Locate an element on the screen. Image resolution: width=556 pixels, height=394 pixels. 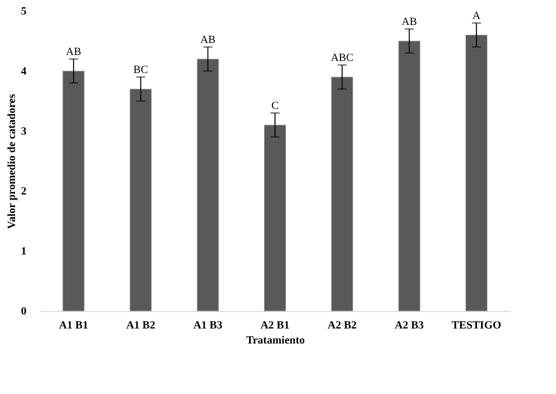
y-tick-label: 4 is located at coordinates (24, 72).